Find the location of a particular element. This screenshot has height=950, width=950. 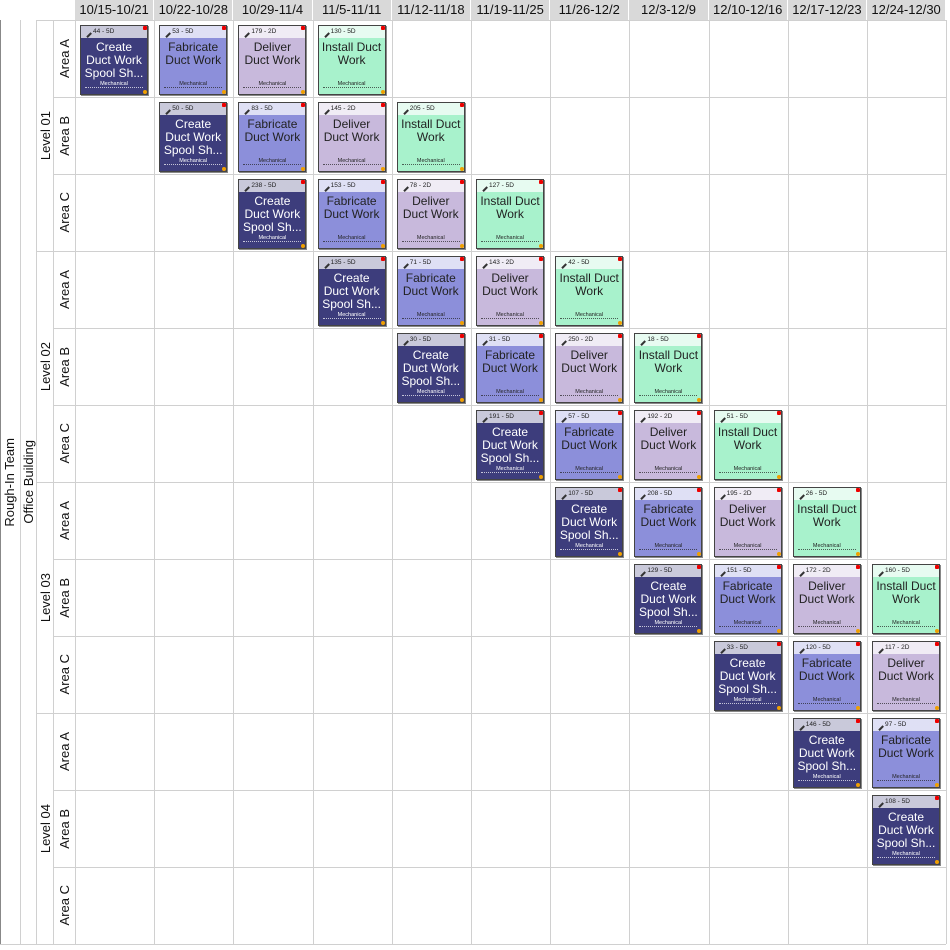

card-title: Fabricate Duct Work is located at coordinates (668, 515).